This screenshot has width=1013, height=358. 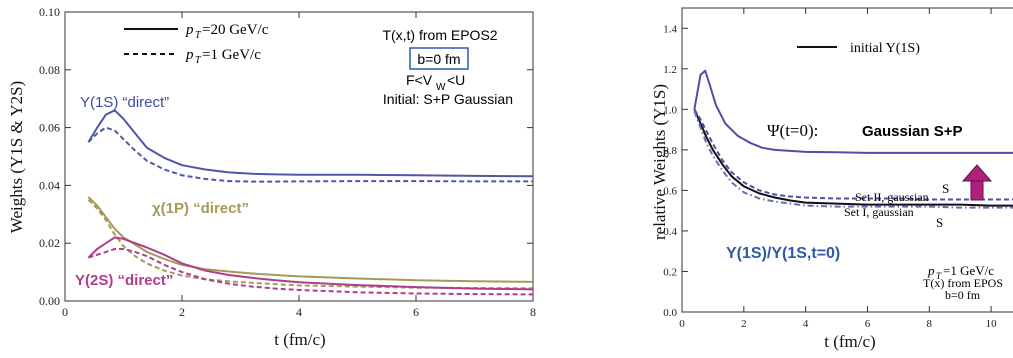 I want to click on legend-pt1-p: p, so click(x=189, y=55).